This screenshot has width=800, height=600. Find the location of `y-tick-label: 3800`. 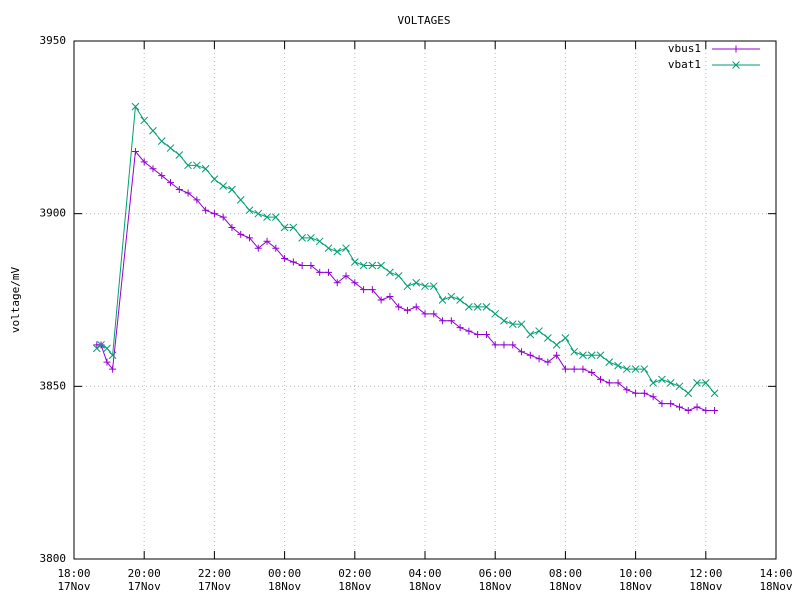

y-tick-label: 3800 is located at coordinates (53, 558).